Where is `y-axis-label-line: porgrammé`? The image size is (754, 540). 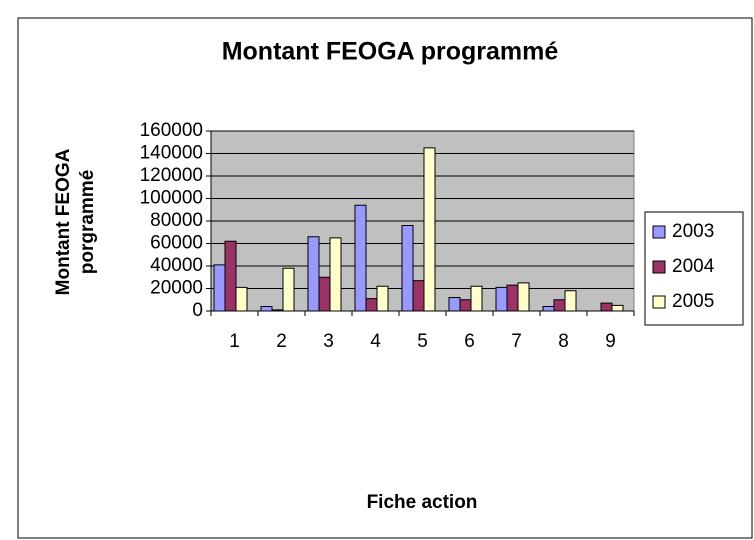
y-axis-label-line: porgrammé is located at coordinates (87, 222).